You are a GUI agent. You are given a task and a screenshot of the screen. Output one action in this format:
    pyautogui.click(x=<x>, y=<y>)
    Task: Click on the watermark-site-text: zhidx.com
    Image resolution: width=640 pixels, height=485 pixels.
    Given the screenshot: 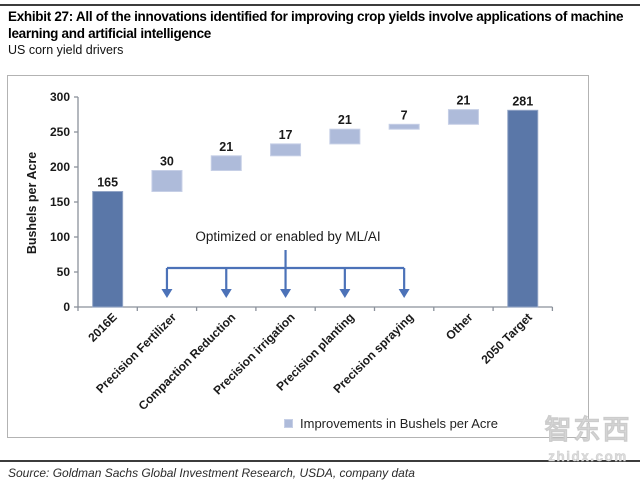 What is the action you would take?
    pyautogui.click(x=588, y=456)
    